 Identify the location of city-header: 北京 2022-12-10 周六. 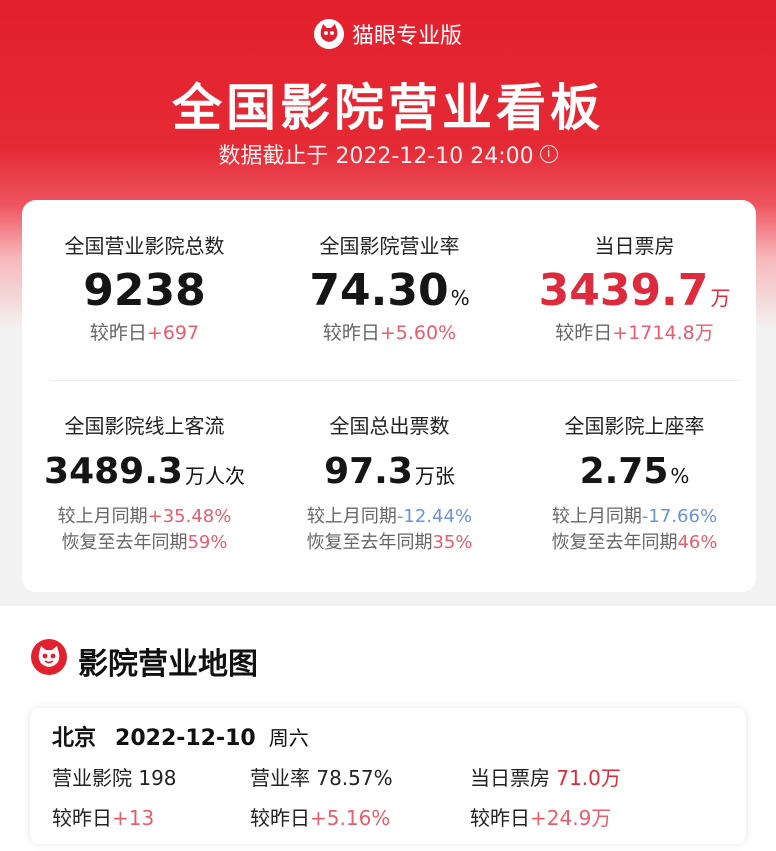
(180, 736).